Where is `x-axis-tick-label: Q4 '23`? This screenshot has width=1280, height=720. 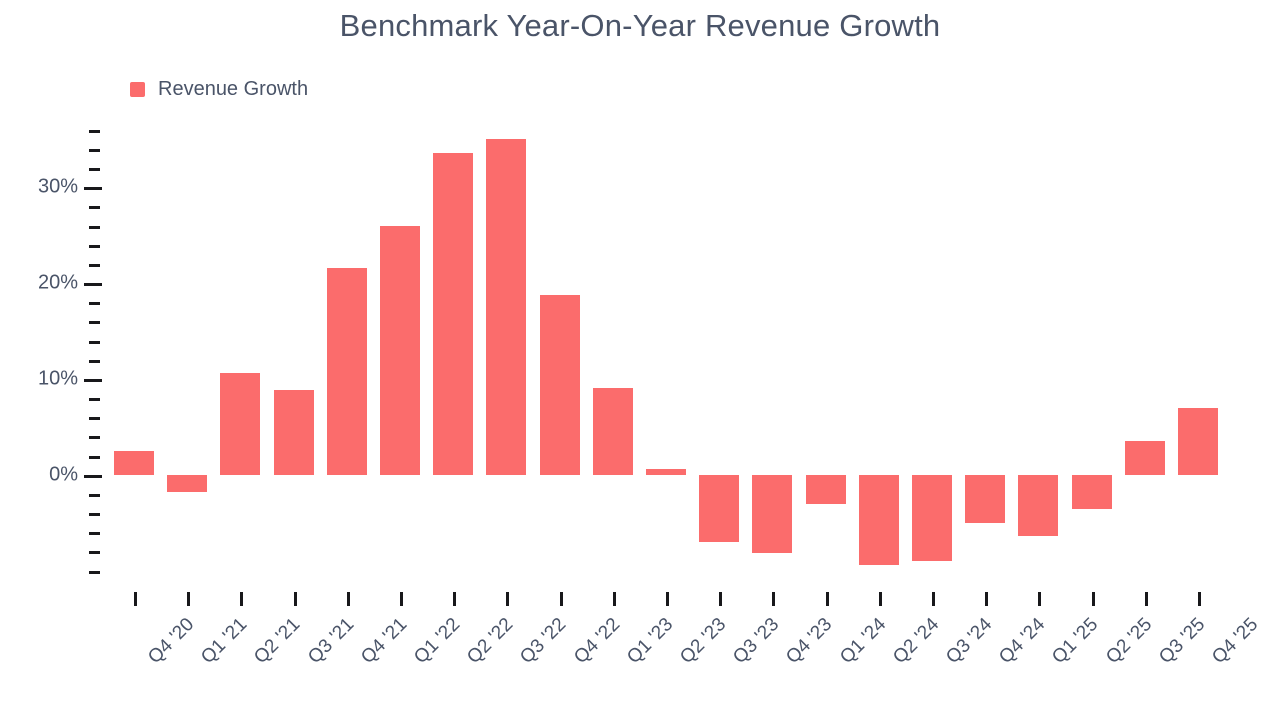
x-axis-tick-label: Q4 '23 is located at coordinates (809, 641).